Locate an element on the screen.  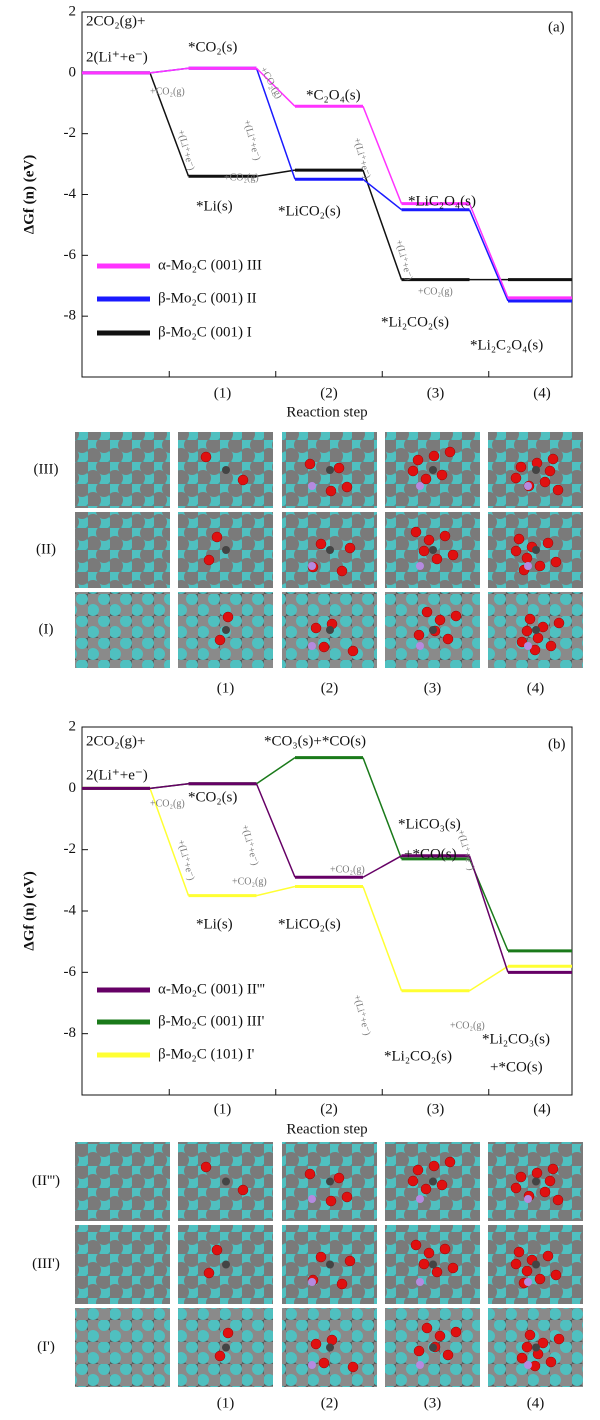
row-label: (II) is located at coordinates (46, 549).